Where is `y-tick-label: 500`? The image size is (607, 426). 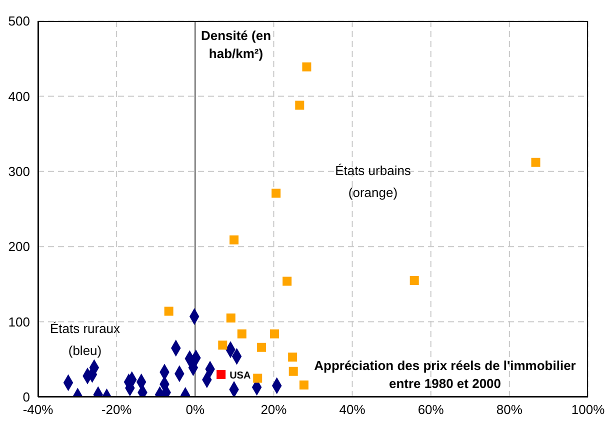
y-tick-label: 500 is located at coordinates (19, 21).